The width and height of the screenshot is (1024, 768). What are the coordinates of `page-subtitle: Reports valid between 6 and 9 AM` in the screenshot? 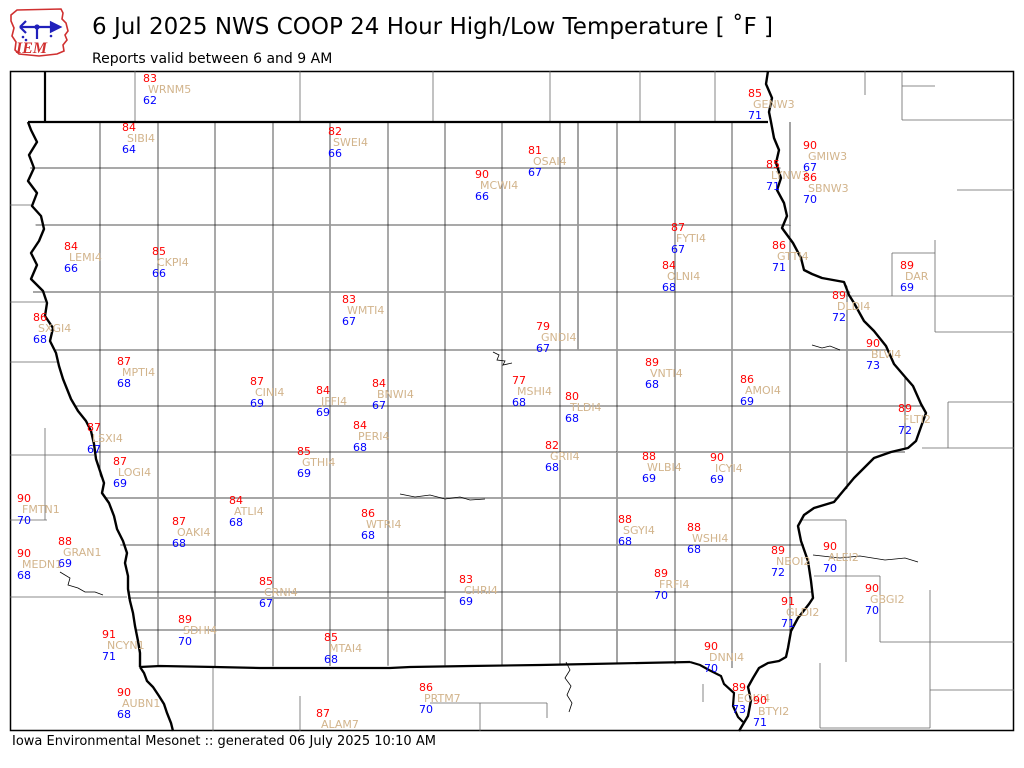 It's located at (212, 59).